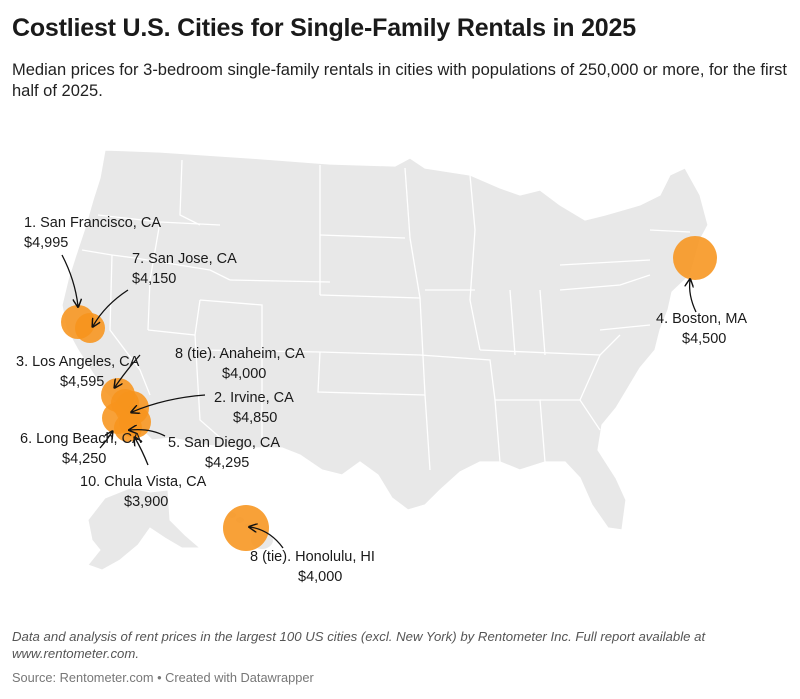  I want to click on bubble-honolulu, so click(246, 528).